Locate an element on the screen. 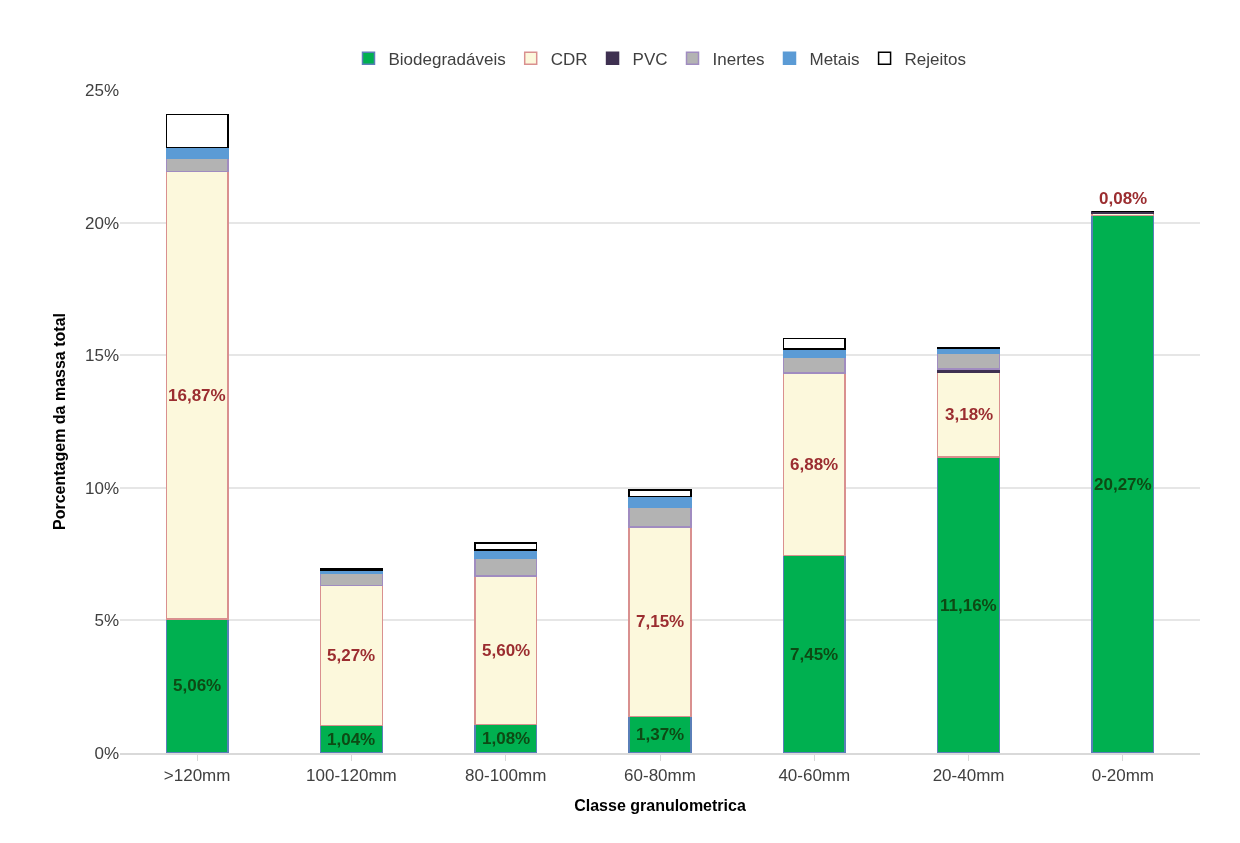  data-label: 7,45% is located at coordinates (814, 654).